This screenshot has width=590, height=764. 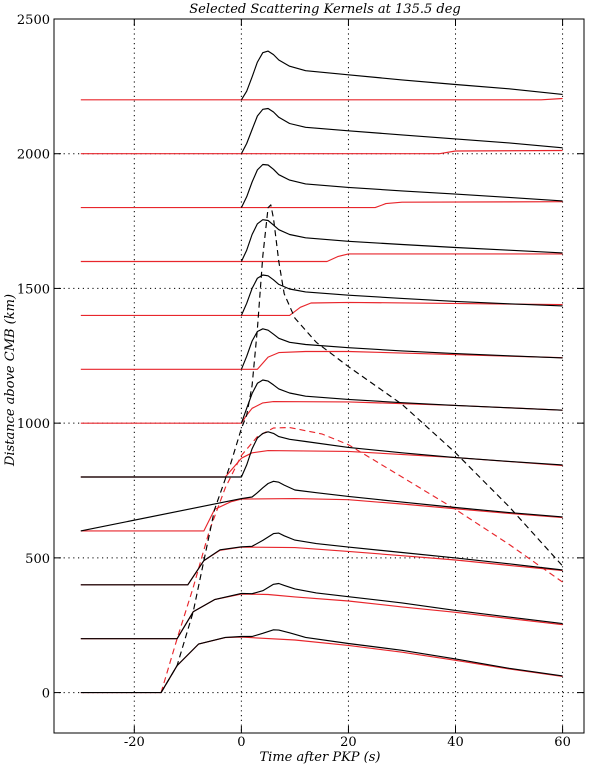 I want to click on x-tick-label-2: 20, so click(x=348, y=742).